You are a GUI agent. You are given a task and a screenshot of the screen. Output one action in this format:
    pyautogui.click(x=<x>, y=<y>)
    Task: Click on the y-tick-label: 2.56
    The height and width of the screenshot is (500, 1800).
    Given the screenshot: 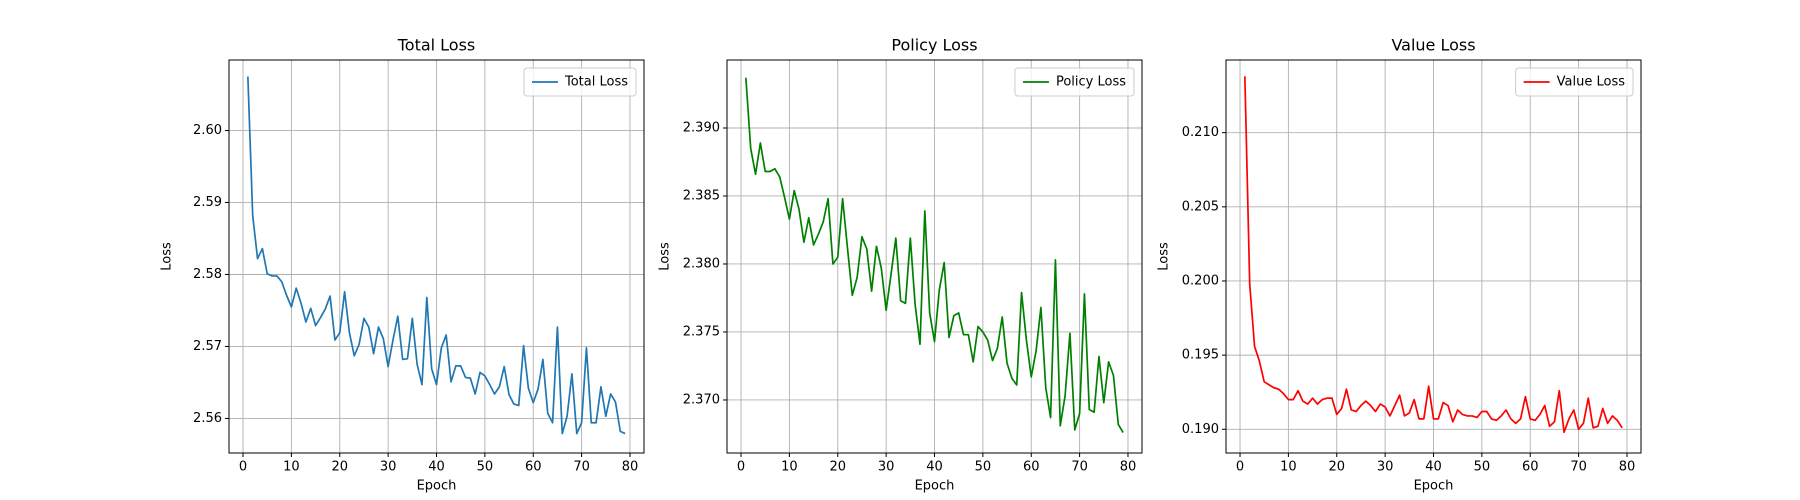 What is the action you would take?
    pyautogui.click(x=207, y=418)
    